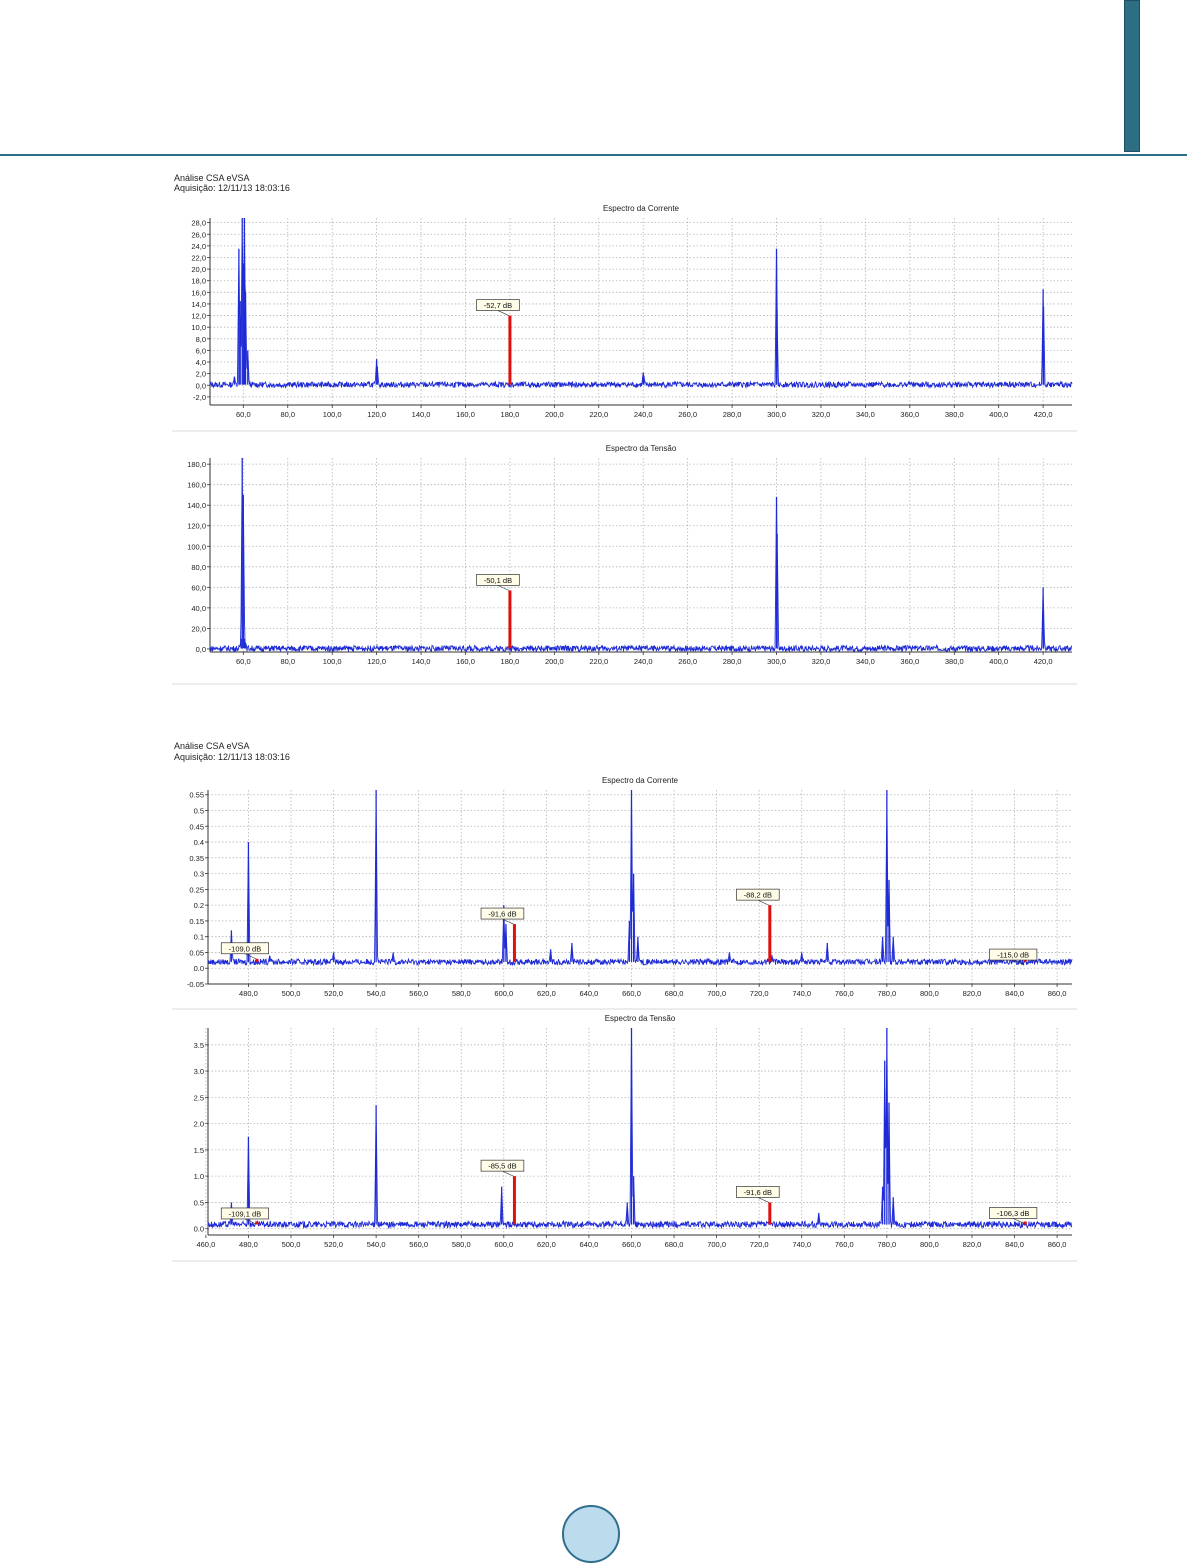 The height and width of the screenshot is (1564, 1187). I want to click on marker-label: -52,7 dB, so click(498, 305).